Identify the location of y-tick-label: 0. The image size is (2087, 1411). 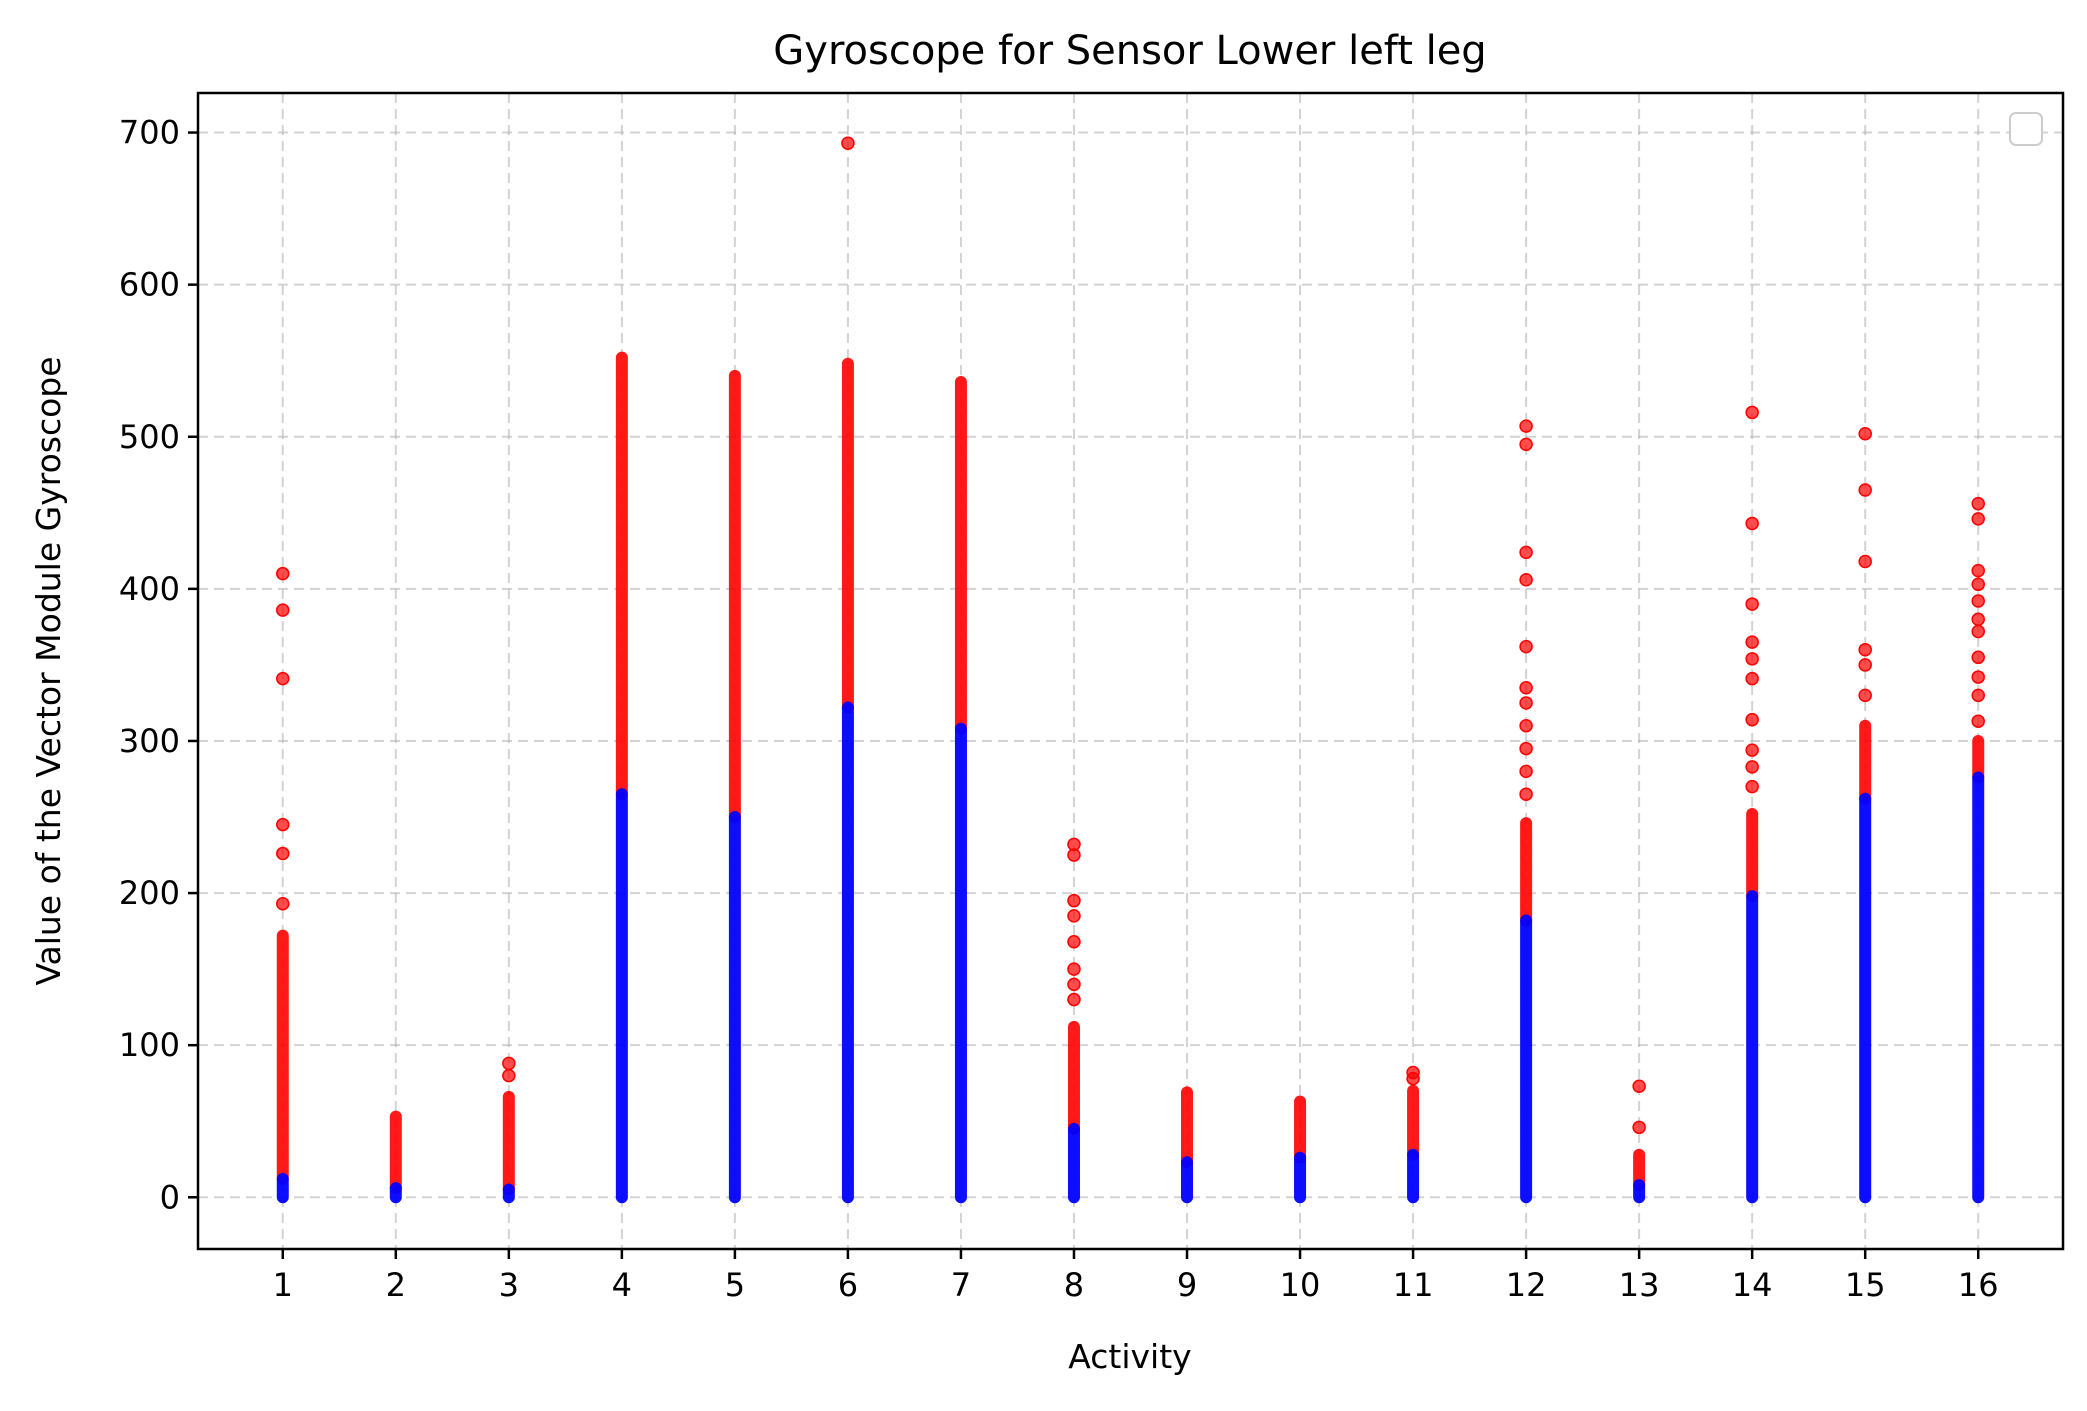
(170, 1197).